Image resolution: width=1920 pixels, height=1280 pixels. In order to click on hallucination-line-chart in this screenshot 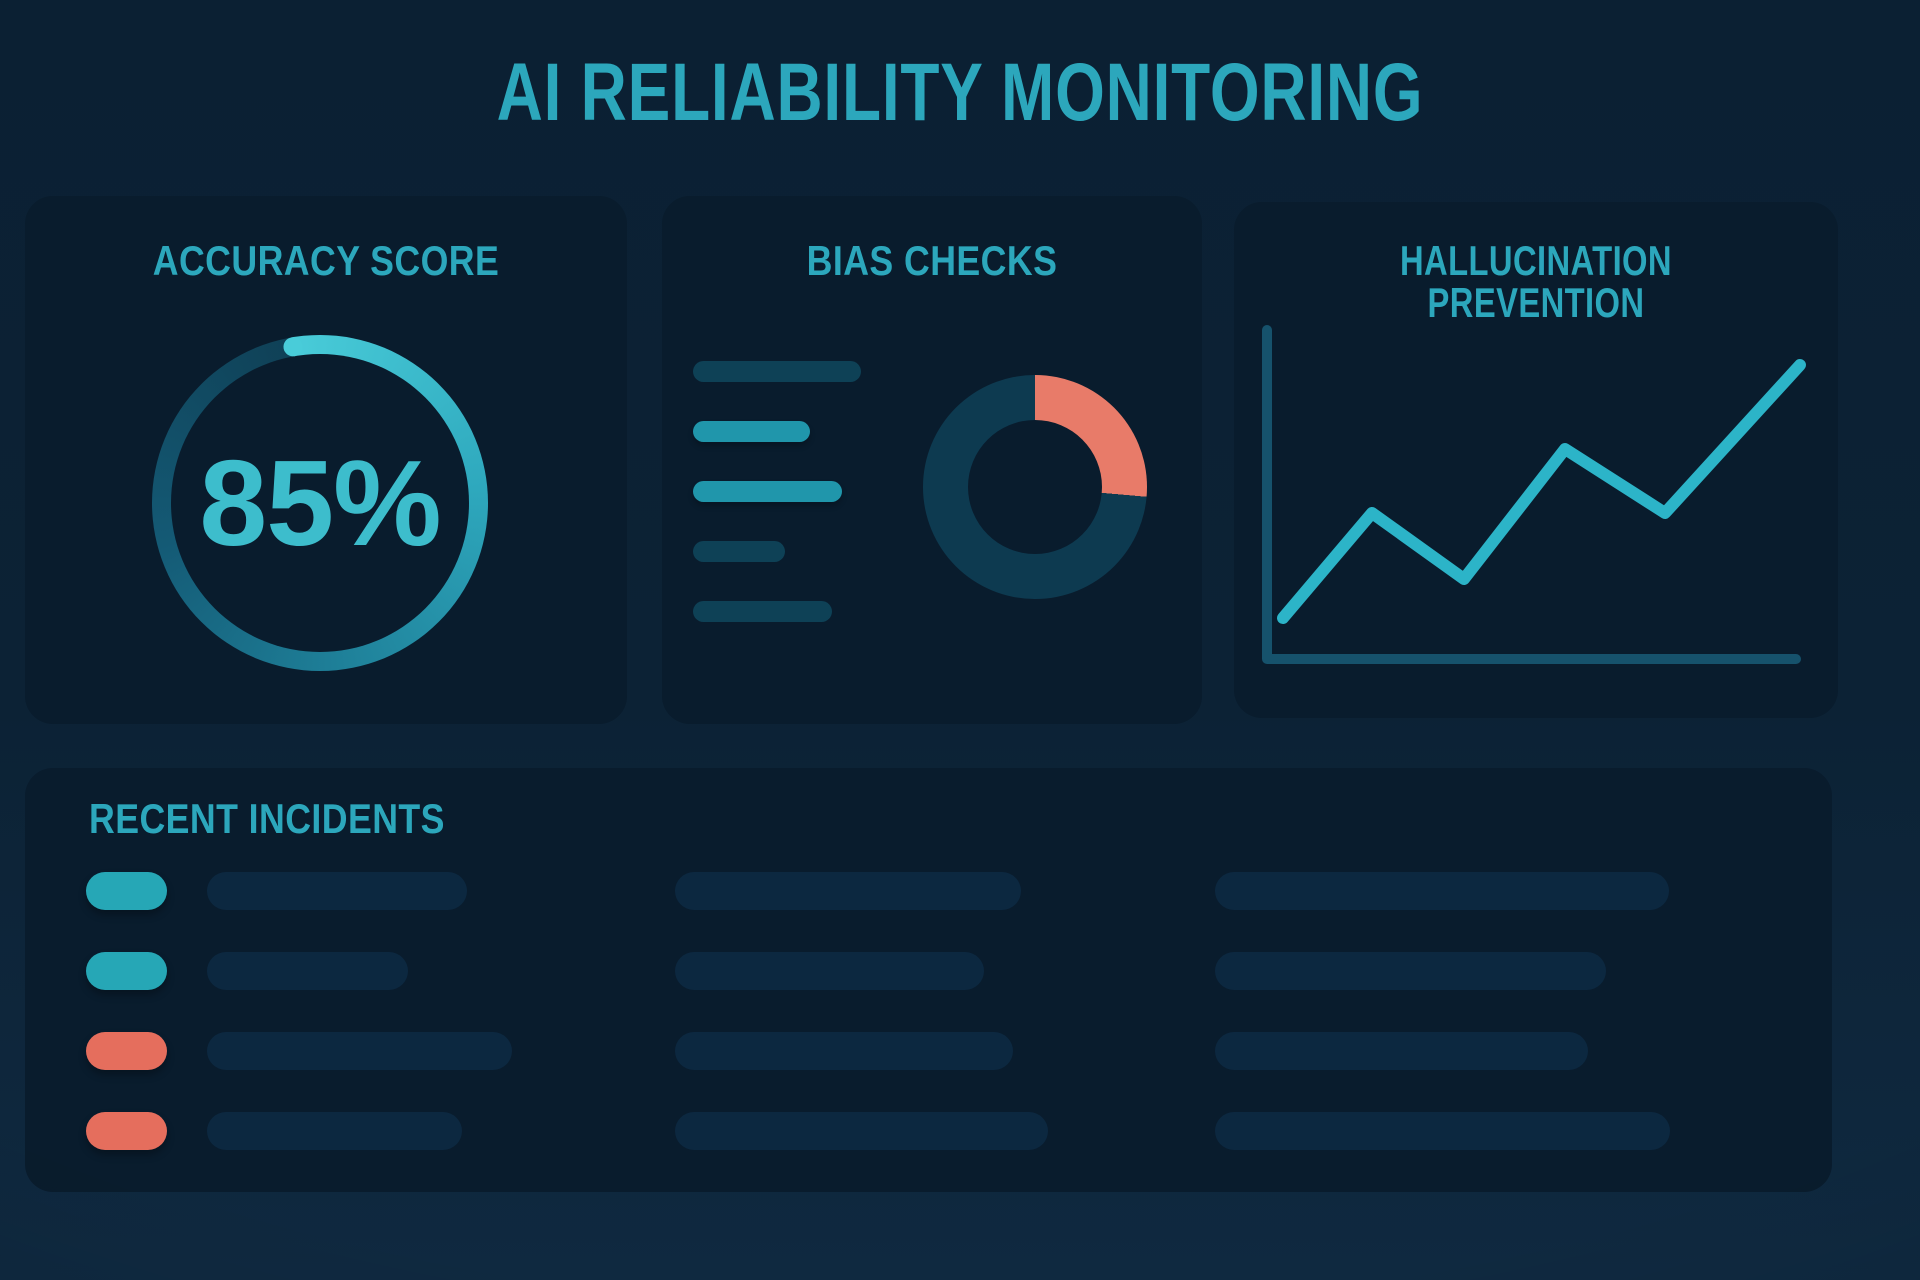, I will do `click(1534, 494)`.